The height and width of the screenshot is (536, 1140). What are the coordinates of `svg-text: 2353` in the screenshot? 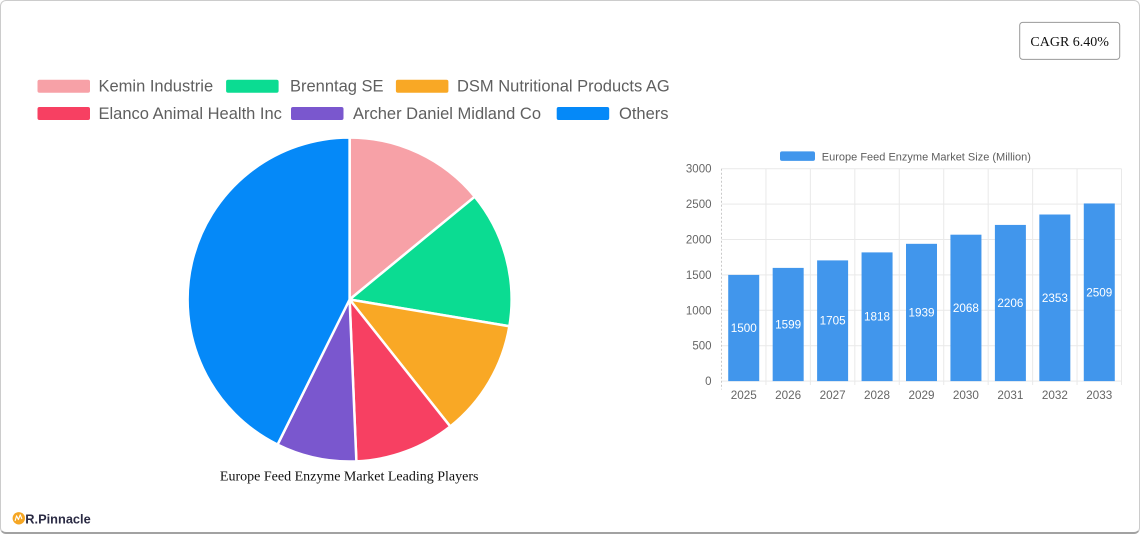 It's located at (1054, 297).